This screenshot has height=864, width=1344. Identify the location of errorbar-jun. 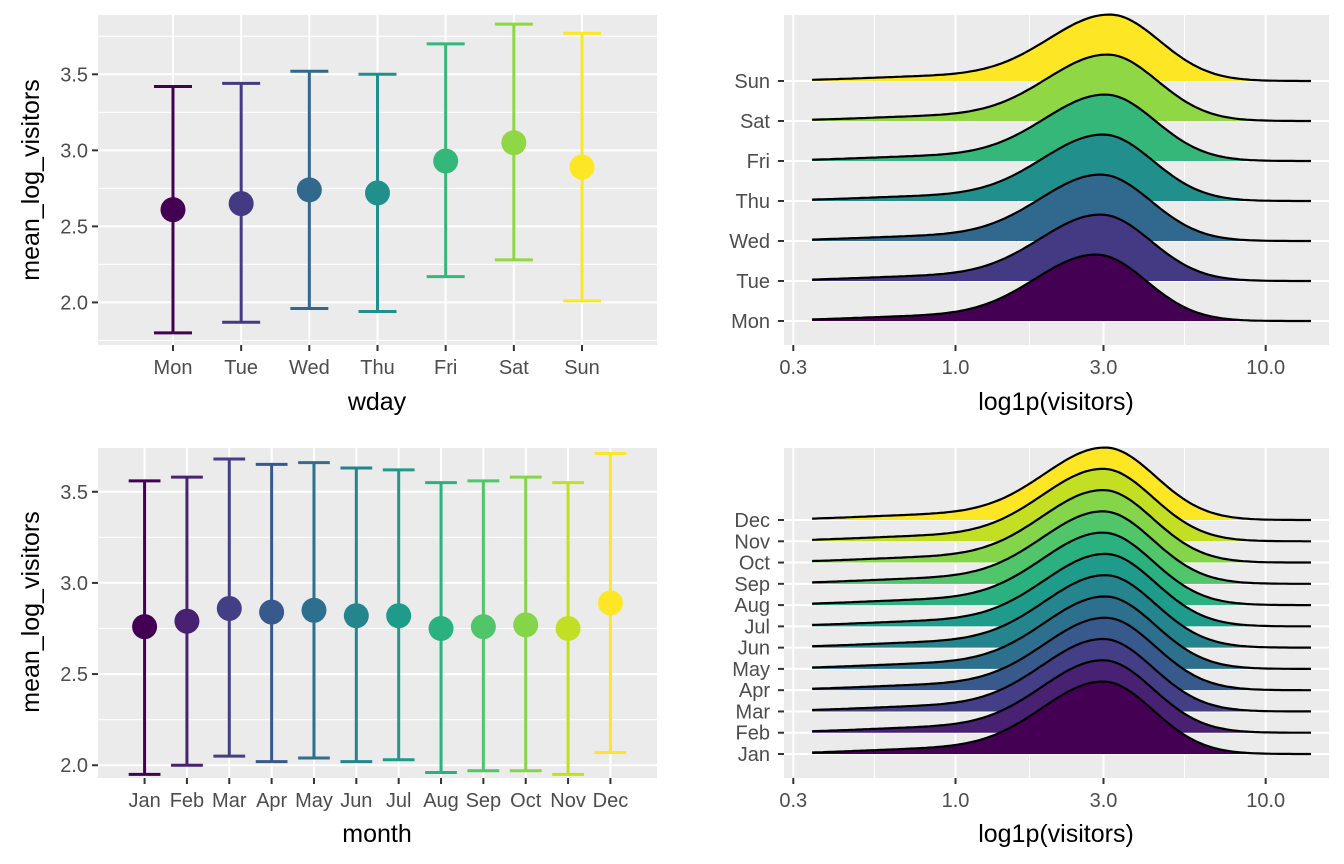
(356, 615).